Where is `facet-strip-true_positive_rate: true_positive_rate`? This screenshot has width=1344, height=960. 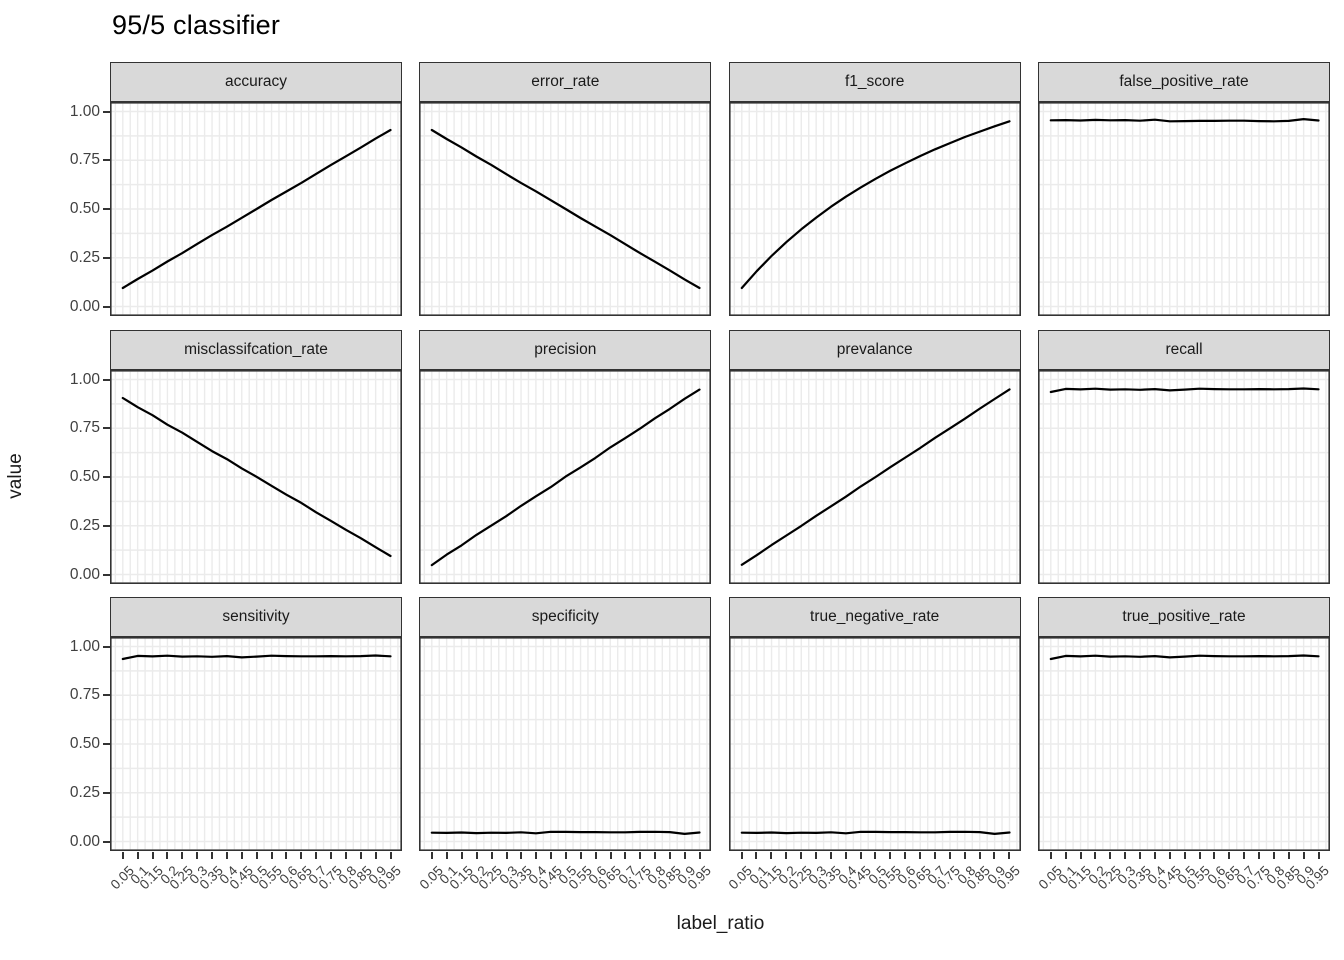
facet-strip-true_positive_rate: true_positive_rate is located at coordinates (1184, 617).